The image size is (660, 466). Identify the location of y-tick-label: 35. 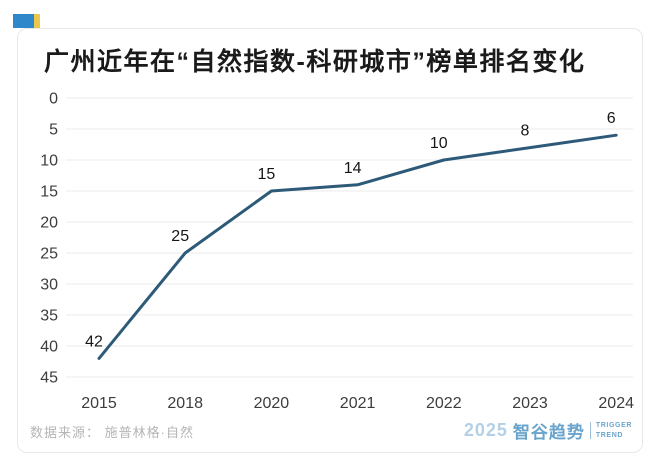
(49, 316).